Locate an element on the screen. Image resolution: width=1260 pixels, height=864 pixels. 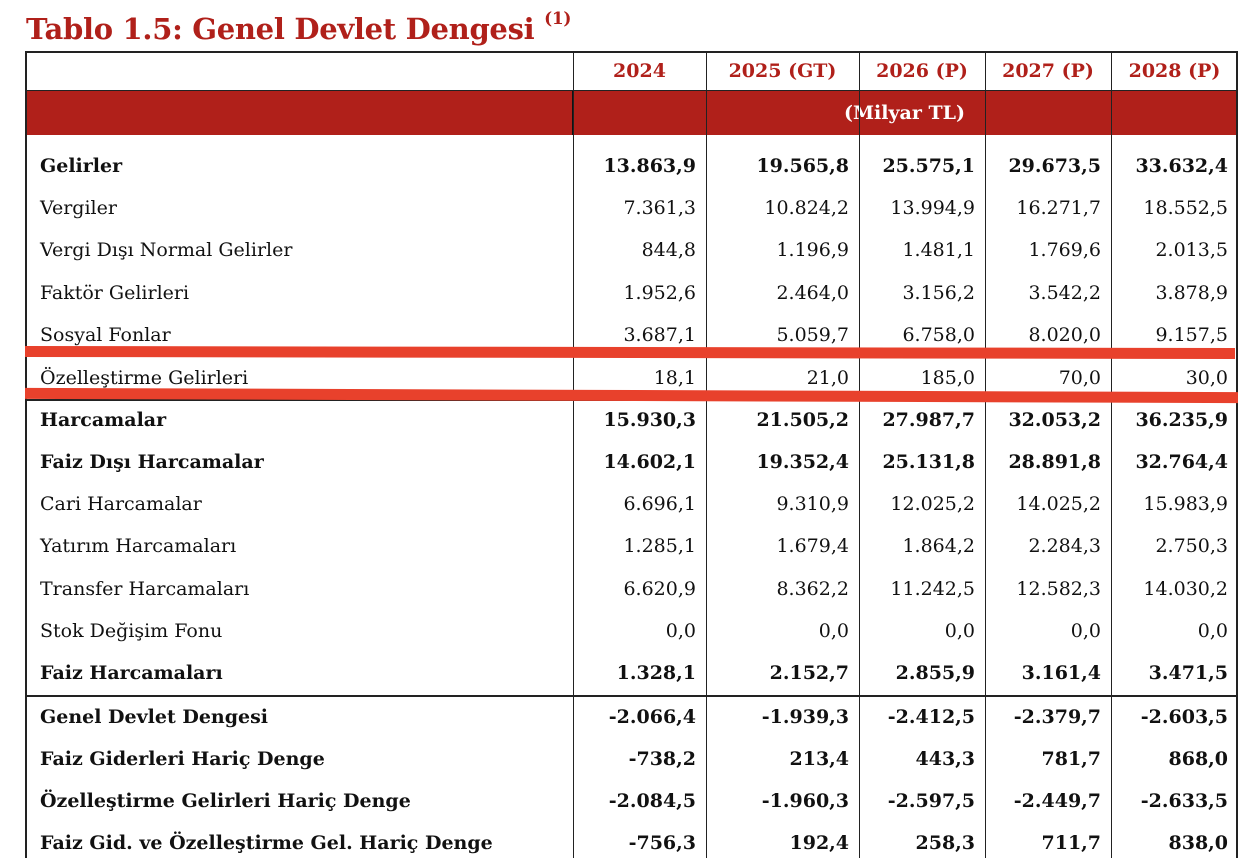
unit-band: (Milyar TL) is located at coordinates (631, 112).